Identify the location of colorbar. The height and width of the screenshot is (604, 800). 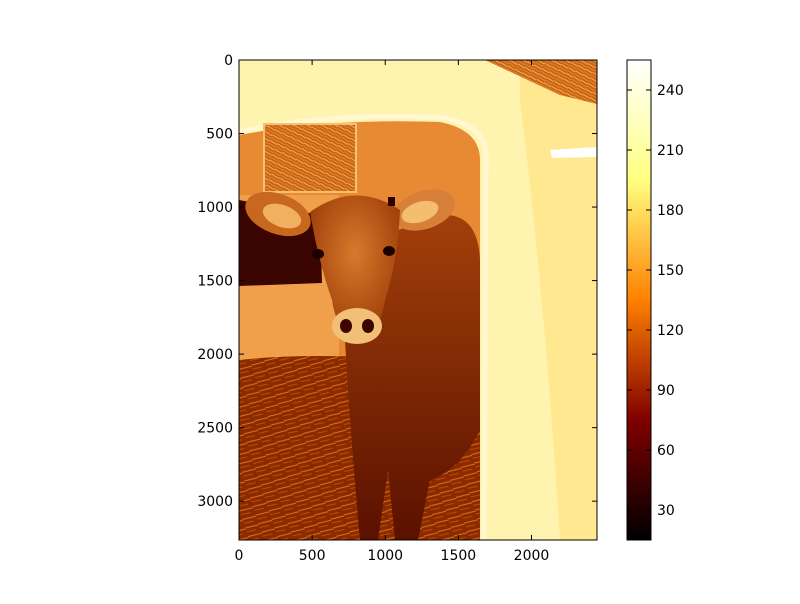
(639, 300).